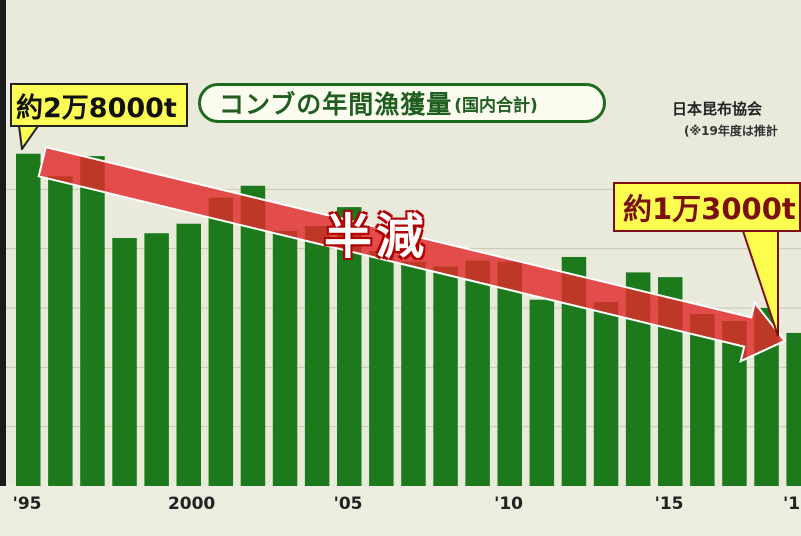 The height and width of the screenshot is (536, 801). Describe the element at coordinates (702, 399) in the screenshot. I see `bar-2016` at that location.